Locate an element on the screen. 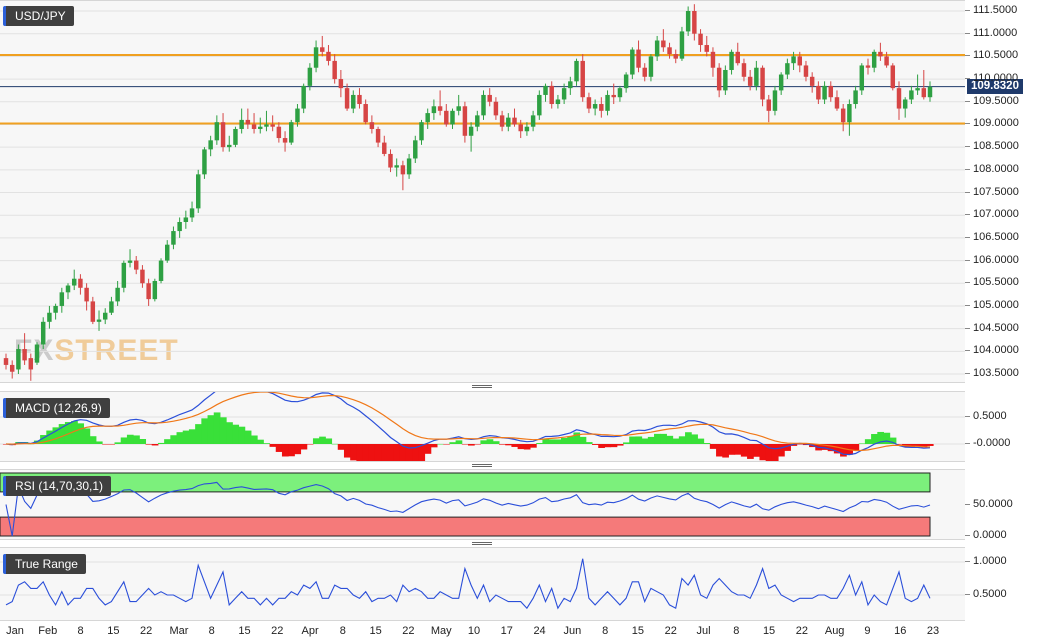 The image size is (1042, 642). date-tick-label: Apr is located at coordinates (310, 631).